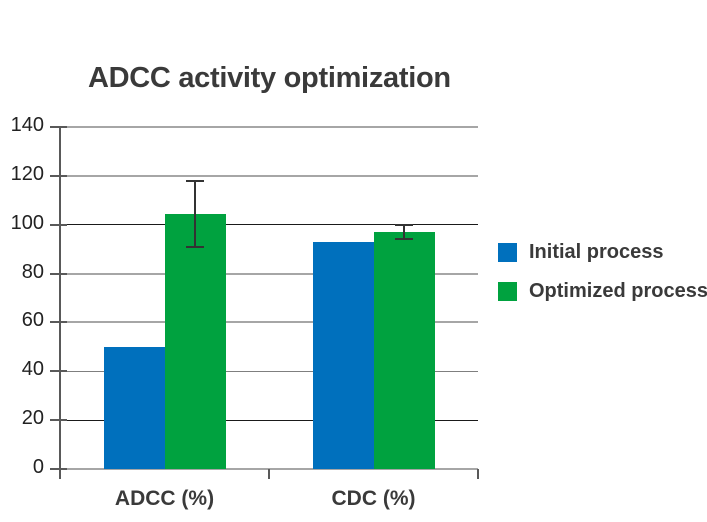  I want to click on chart-title: ADCC activity optimization, so click(269, 78).